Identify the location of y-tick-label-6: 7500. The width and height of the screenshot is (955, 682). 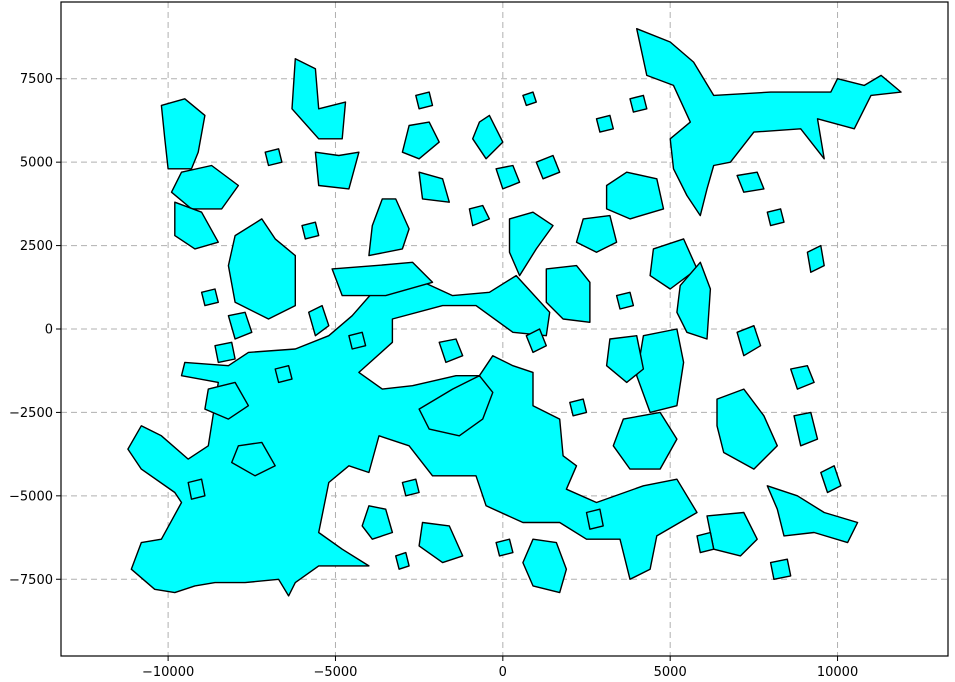
(36, 79).